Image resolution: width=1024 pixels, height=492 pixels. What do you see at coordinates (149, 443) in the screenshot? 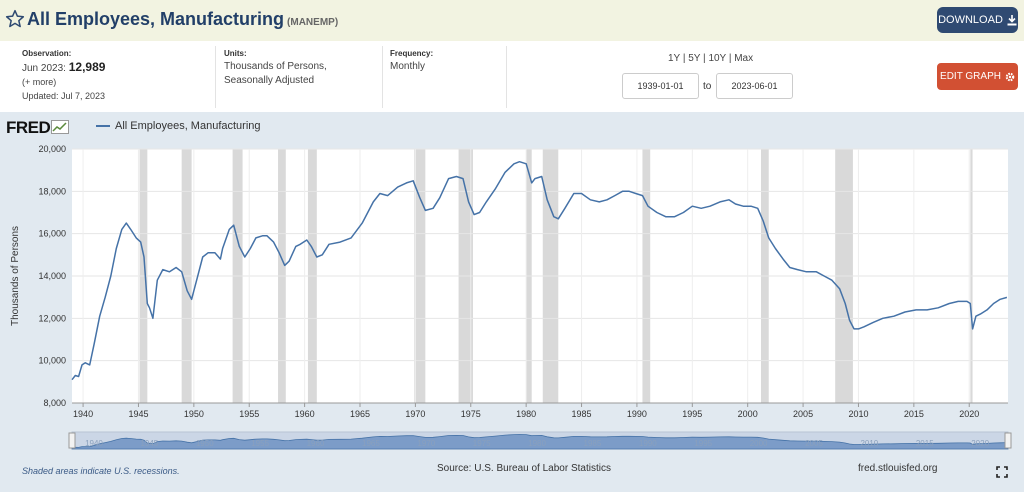
I see `navigator-tick-label: 1945` at bounding box center [149, 443].